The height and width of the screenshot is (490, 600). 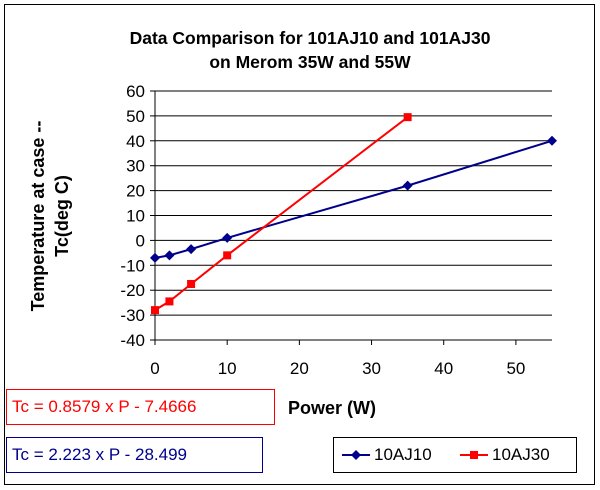 I want to click on legend-label-series-1: 10AJ10, so click(x=403, y=454).